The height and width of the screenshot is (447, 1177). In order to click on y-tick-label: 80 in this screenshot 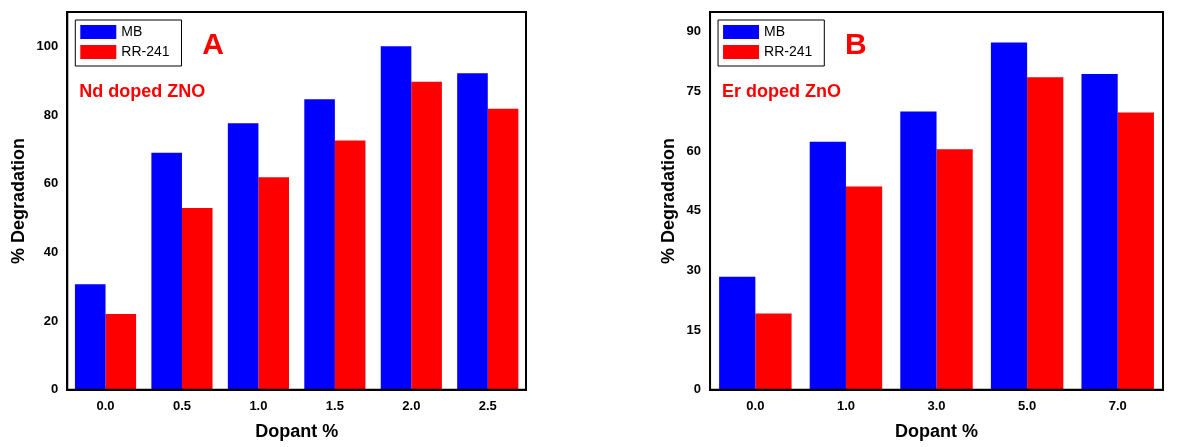, I will do `click(51, 114)`.